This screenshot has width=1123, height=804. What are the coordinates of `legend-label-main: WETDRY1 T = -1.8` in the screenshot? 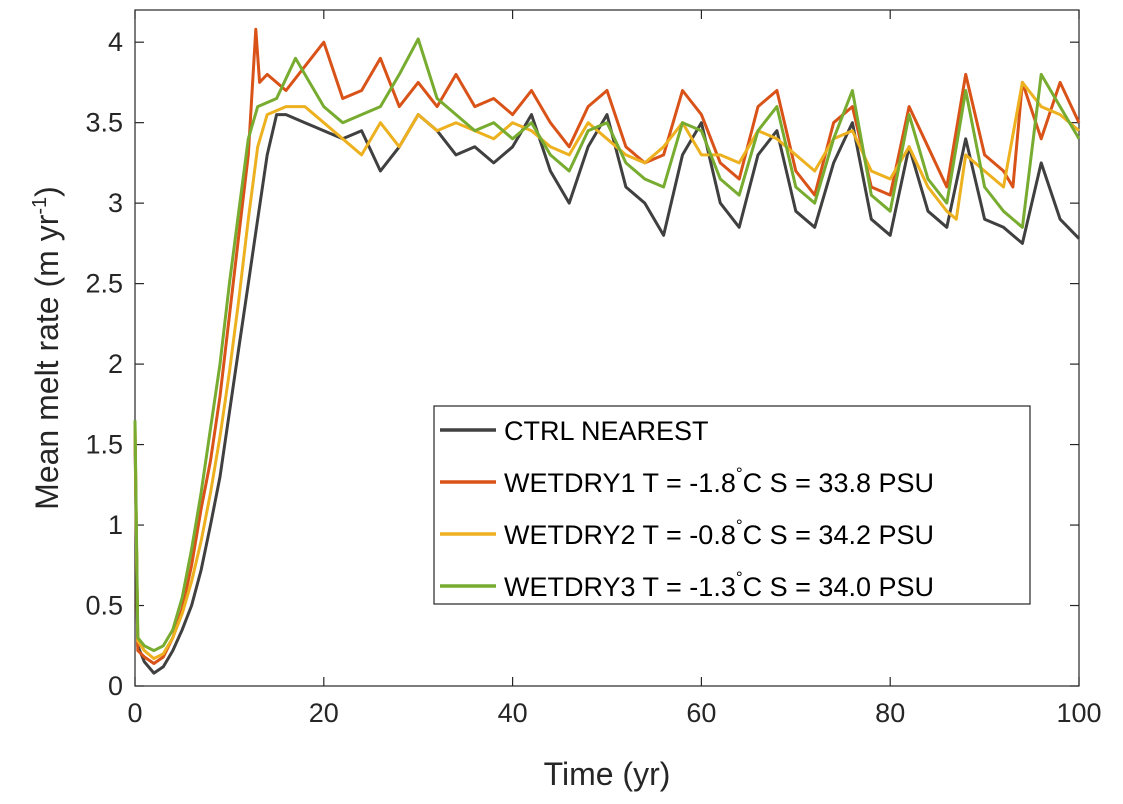 It's located at (620, 483).